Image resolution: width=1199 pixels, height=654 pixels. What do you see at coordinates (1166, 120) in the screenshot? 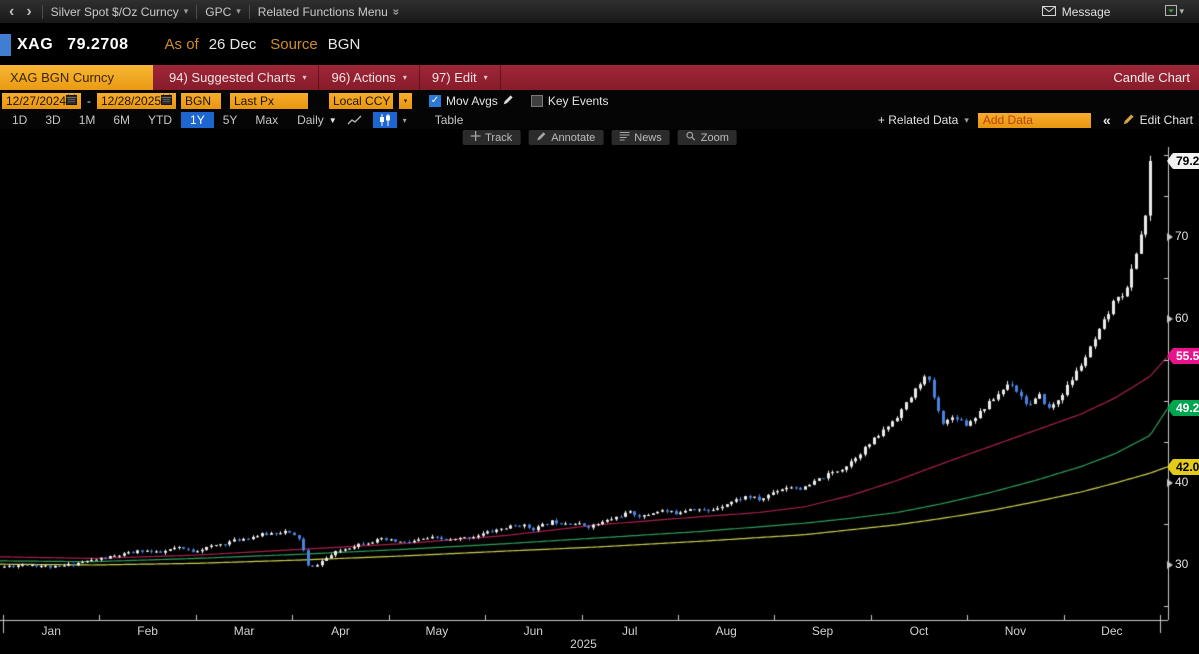
I see `edit-chart-label: Edit Chart` at bounding box center [1166, 120].